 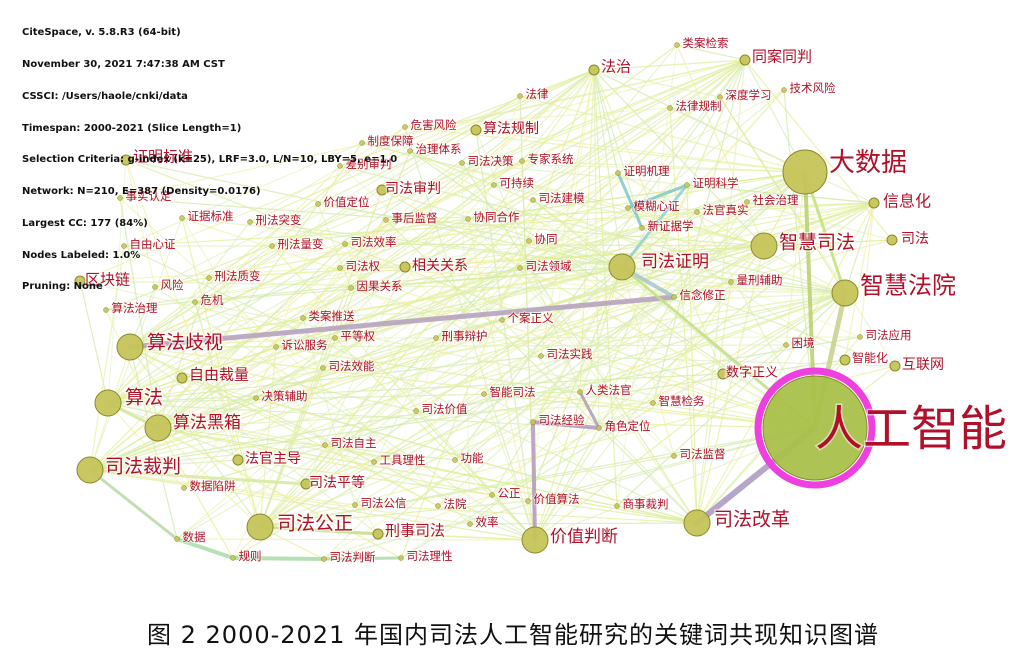 What do you see at coordinates (163, 156) in the screenshot?
I see `label-proofstd: 证明标准` at bounding box center [163, 156].